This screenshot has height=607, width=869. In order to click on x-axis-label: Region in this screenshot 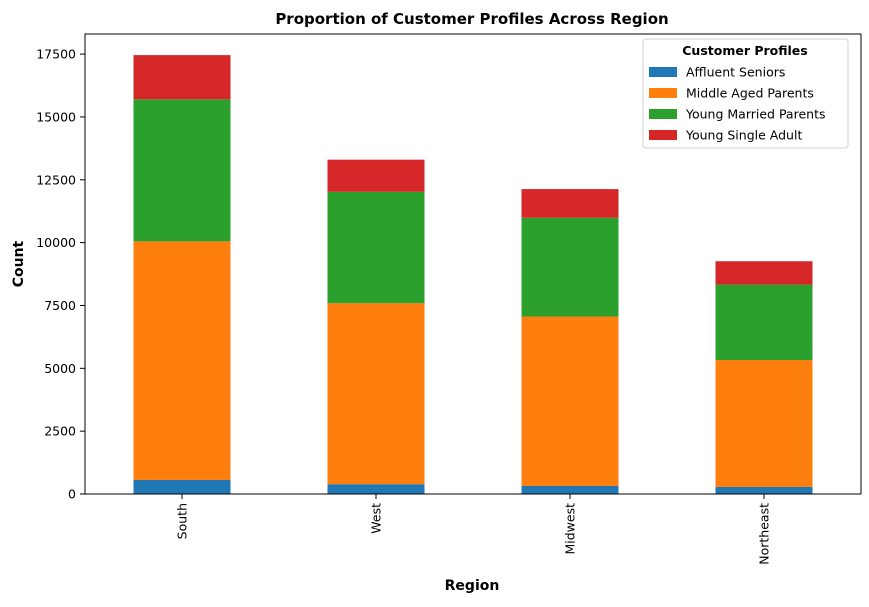, I will do `click(472, 586)`.